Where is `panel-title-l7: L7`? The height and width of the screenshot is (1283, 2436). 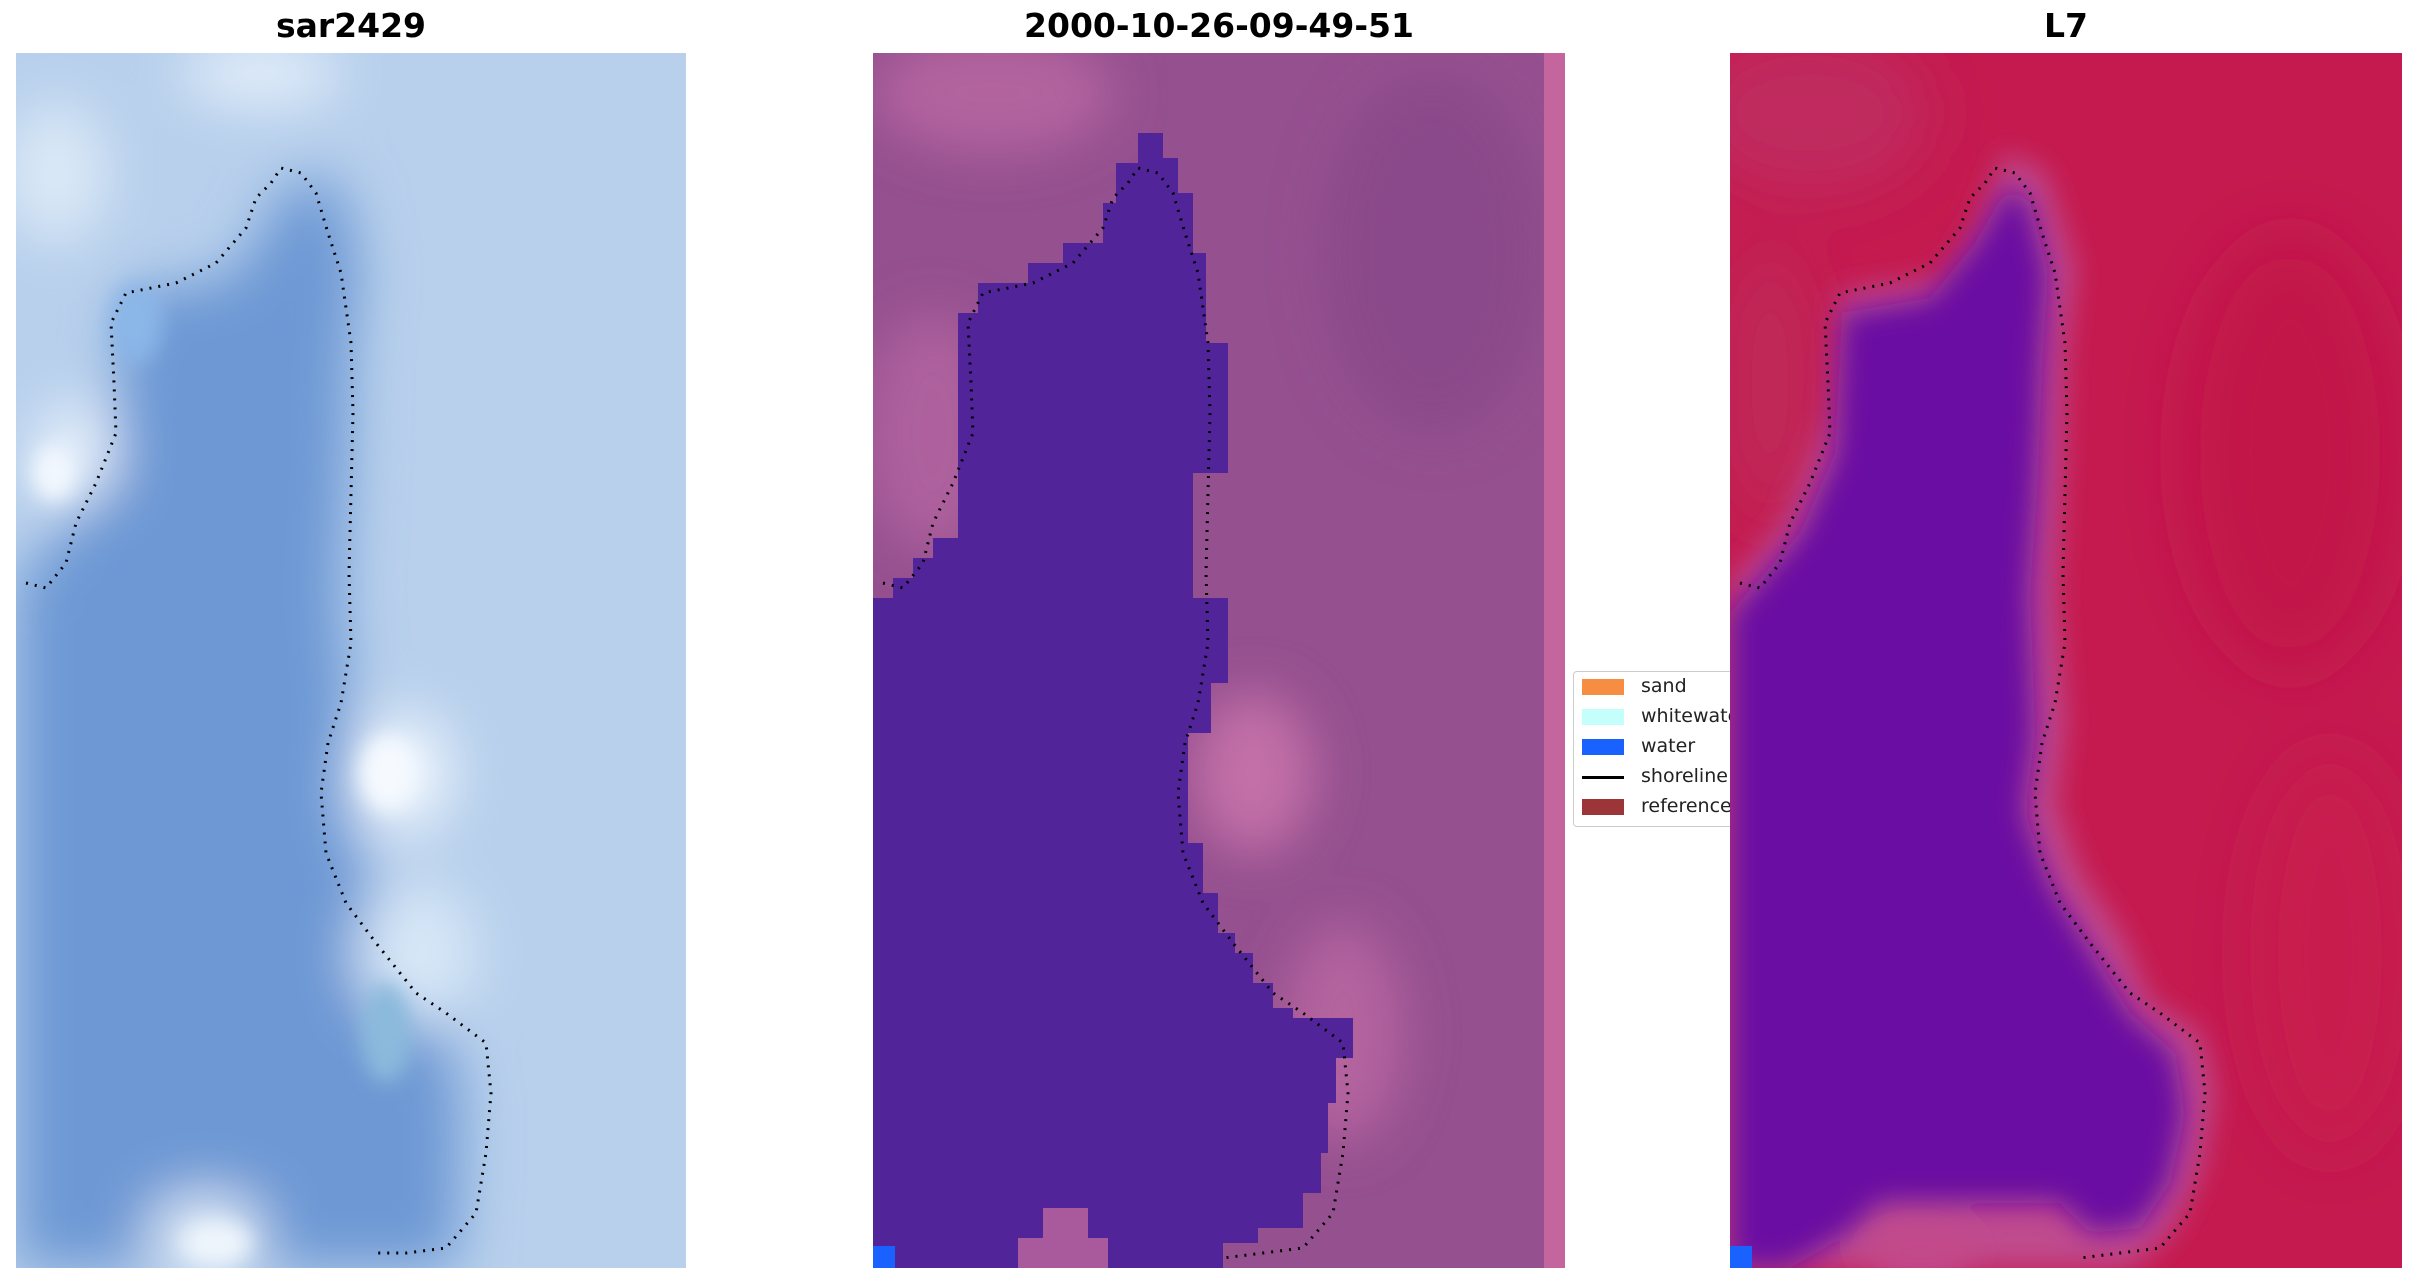
panel-title-l7: L7 is located at coordinates (2066, 25).